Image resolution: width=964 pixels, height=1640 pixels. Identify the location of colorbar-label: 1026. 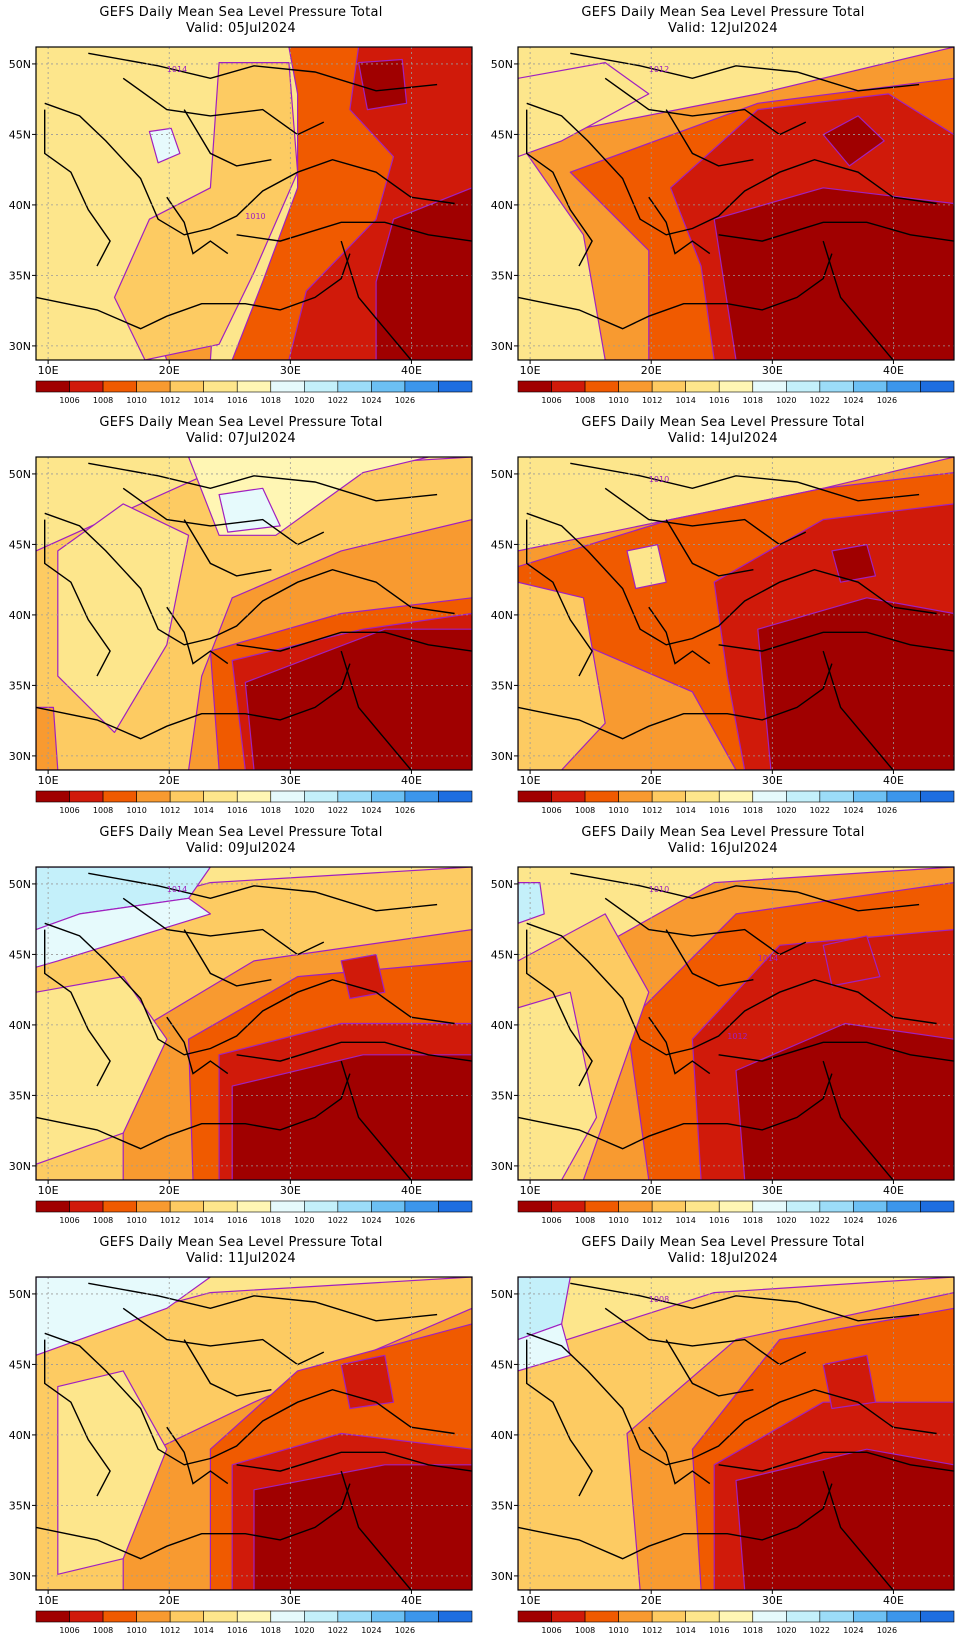
(887, 1630).